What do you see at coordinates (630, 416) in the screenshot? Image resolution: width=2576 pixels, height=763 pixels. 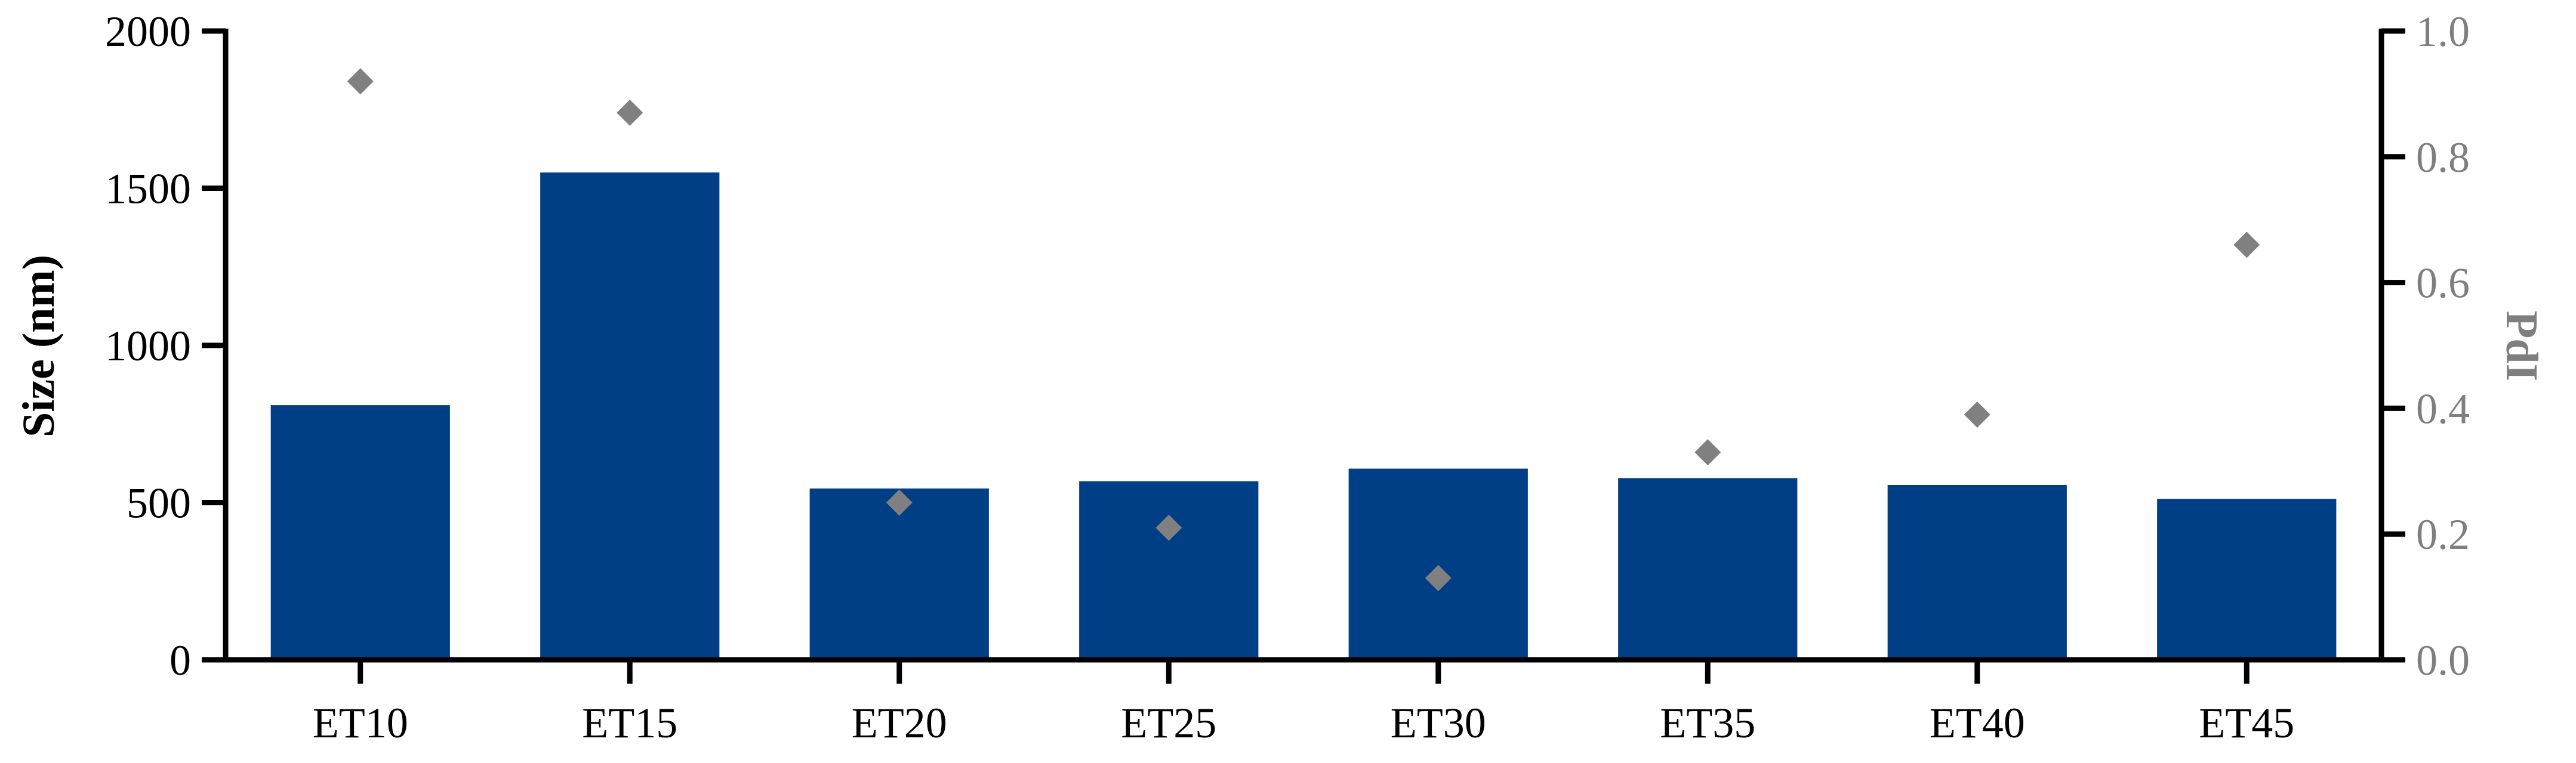 I see `bar-et15` at bounding box center [630, 416].